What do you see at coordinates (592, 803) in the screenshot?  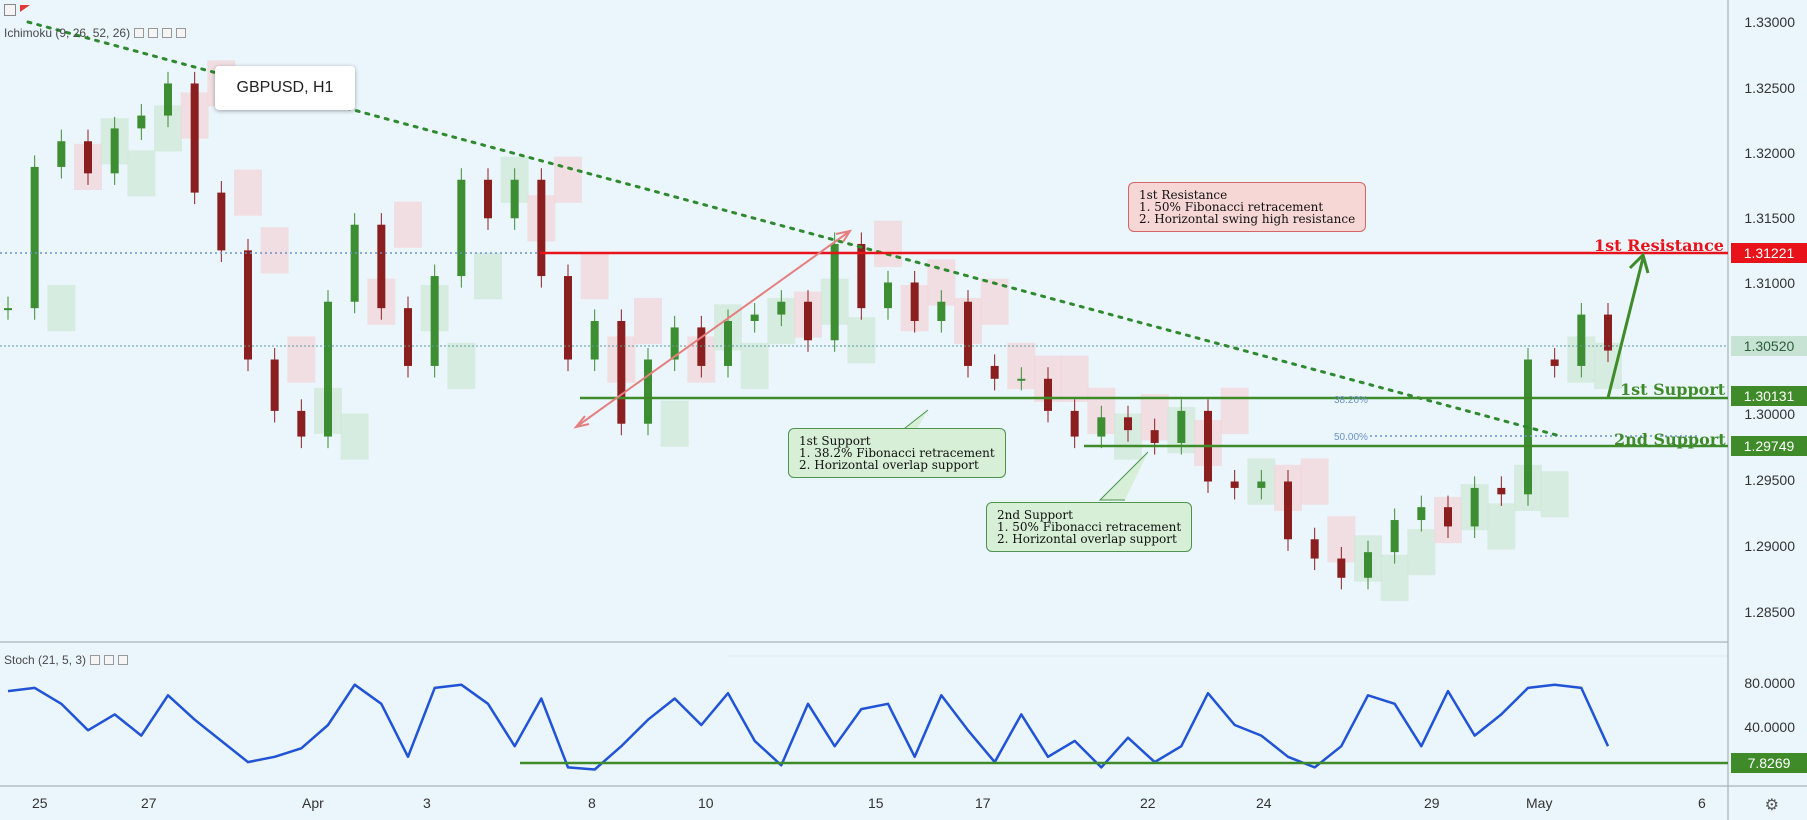 I see `date-axis-label: 8` at bounding box center [592, 803].